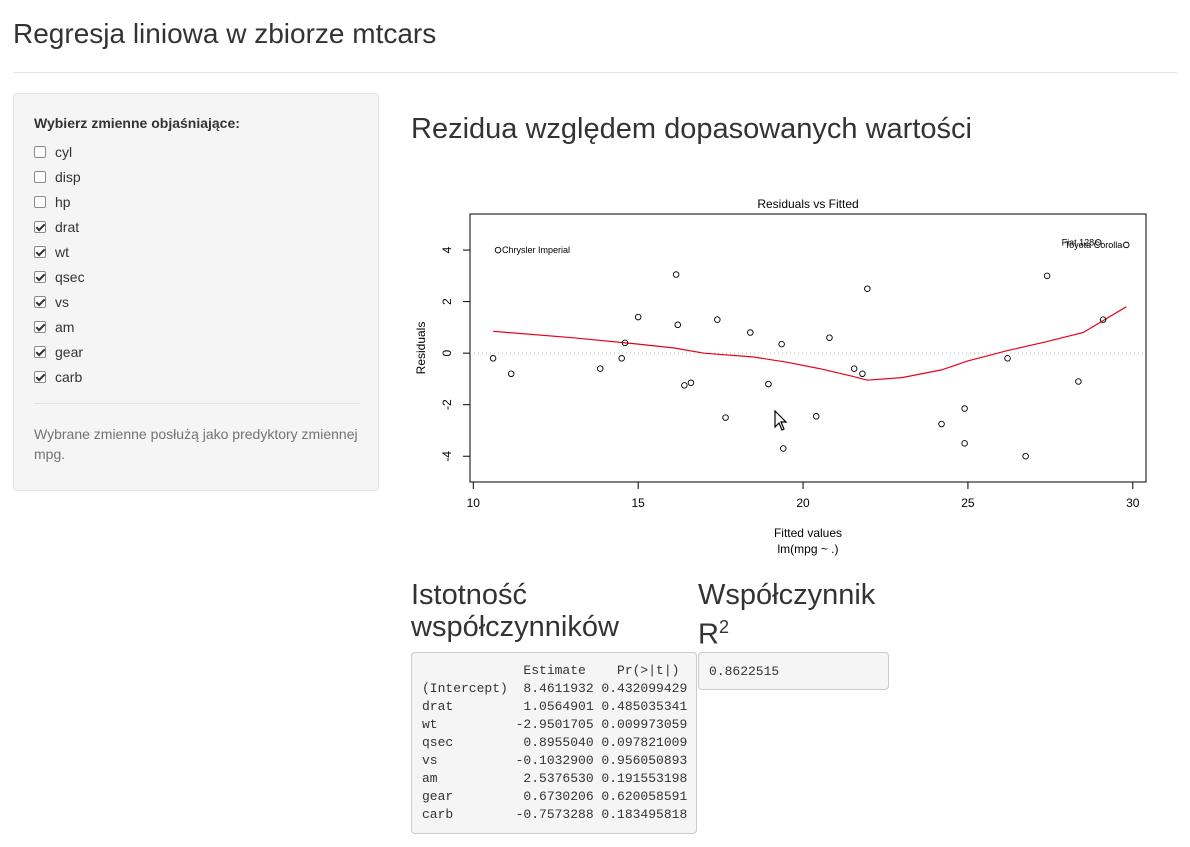 The image size is (1190, 847). What do you see at coordinates (803, 503) in the screenshot?
I see `x-tick-label: 20` at bounding box center [803, 503].